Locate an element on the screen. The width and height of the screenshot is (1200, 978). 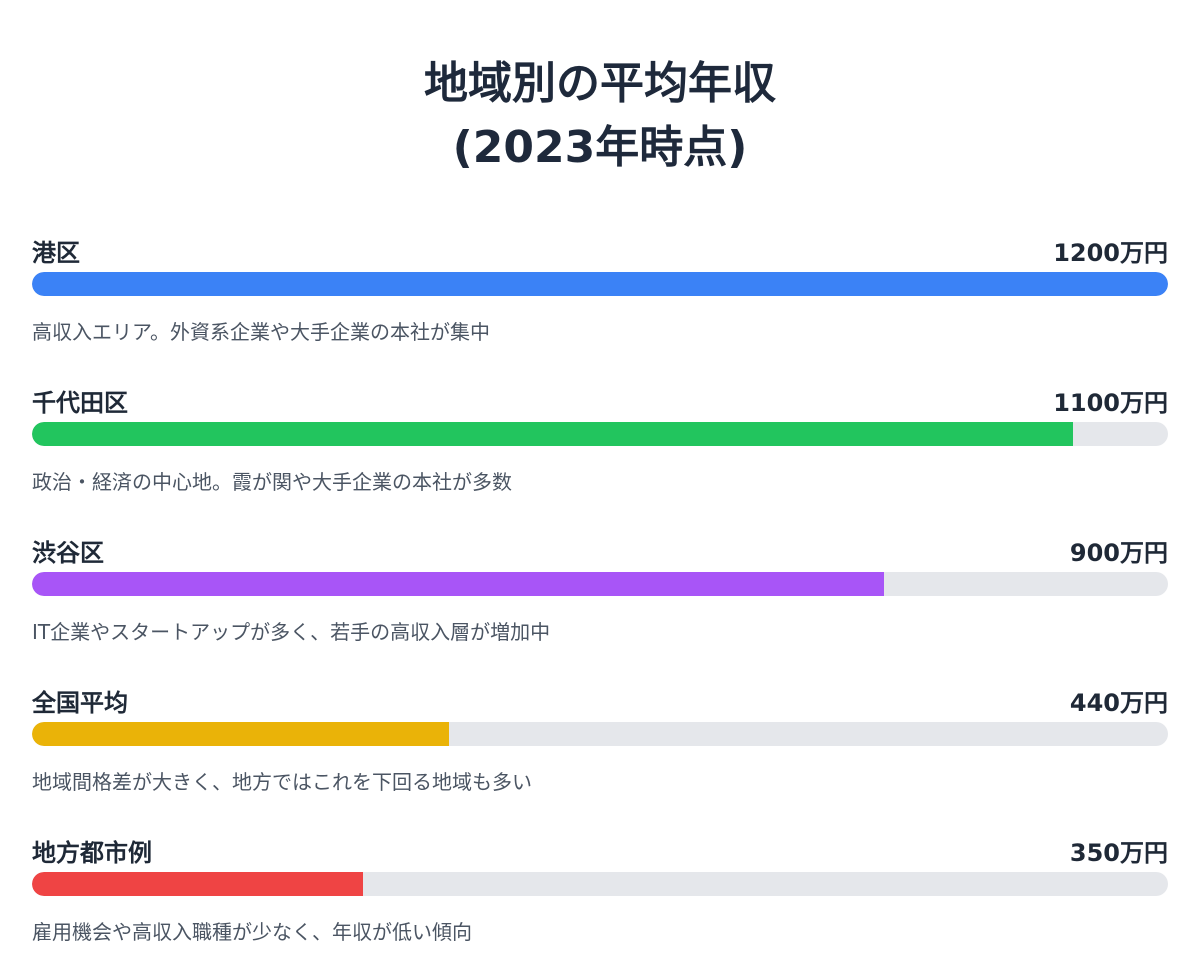
bar-row: 全国平均 440万円地域間格差が大きく、地方ではこれを下回る地域も多い is located at coordinates (600, 753).